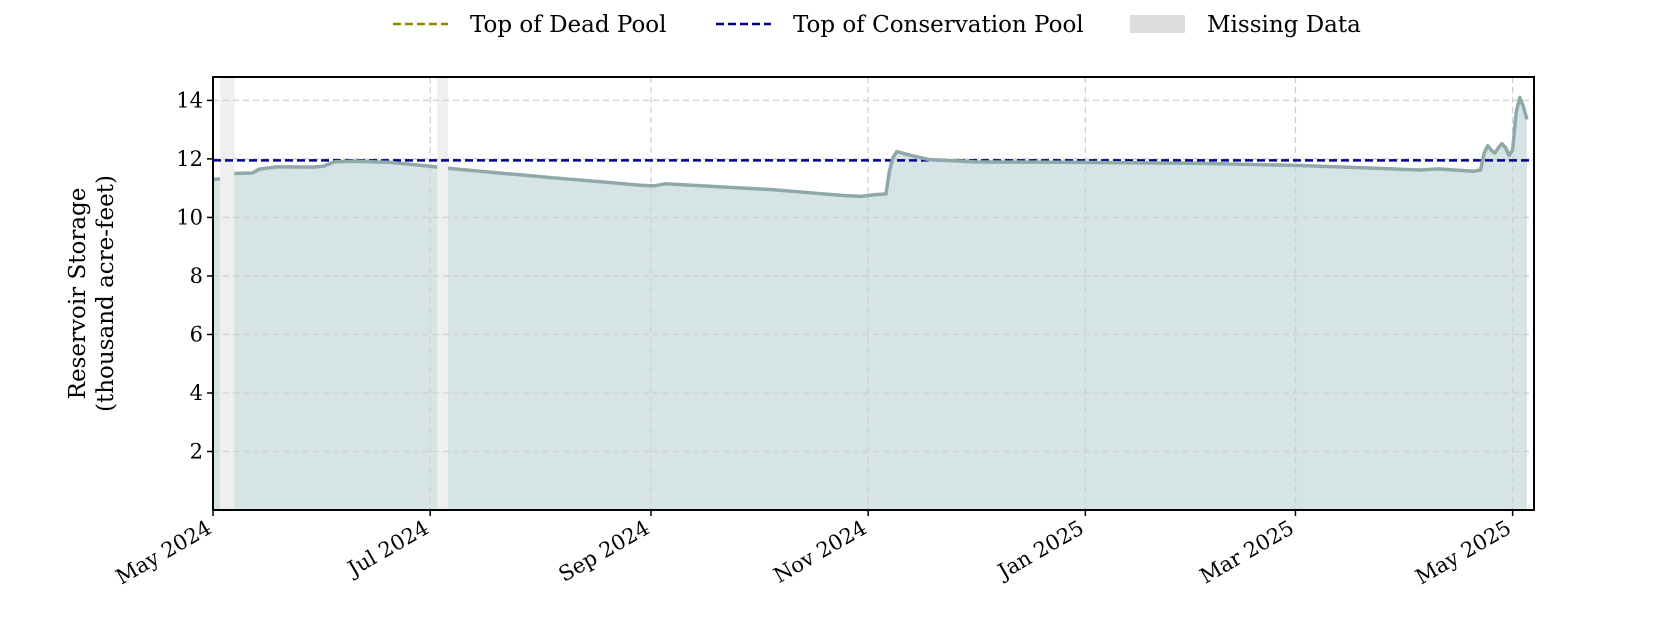  I want to click on dead-pool-legend-label: Top of Dead Pool, so click(568, 25).